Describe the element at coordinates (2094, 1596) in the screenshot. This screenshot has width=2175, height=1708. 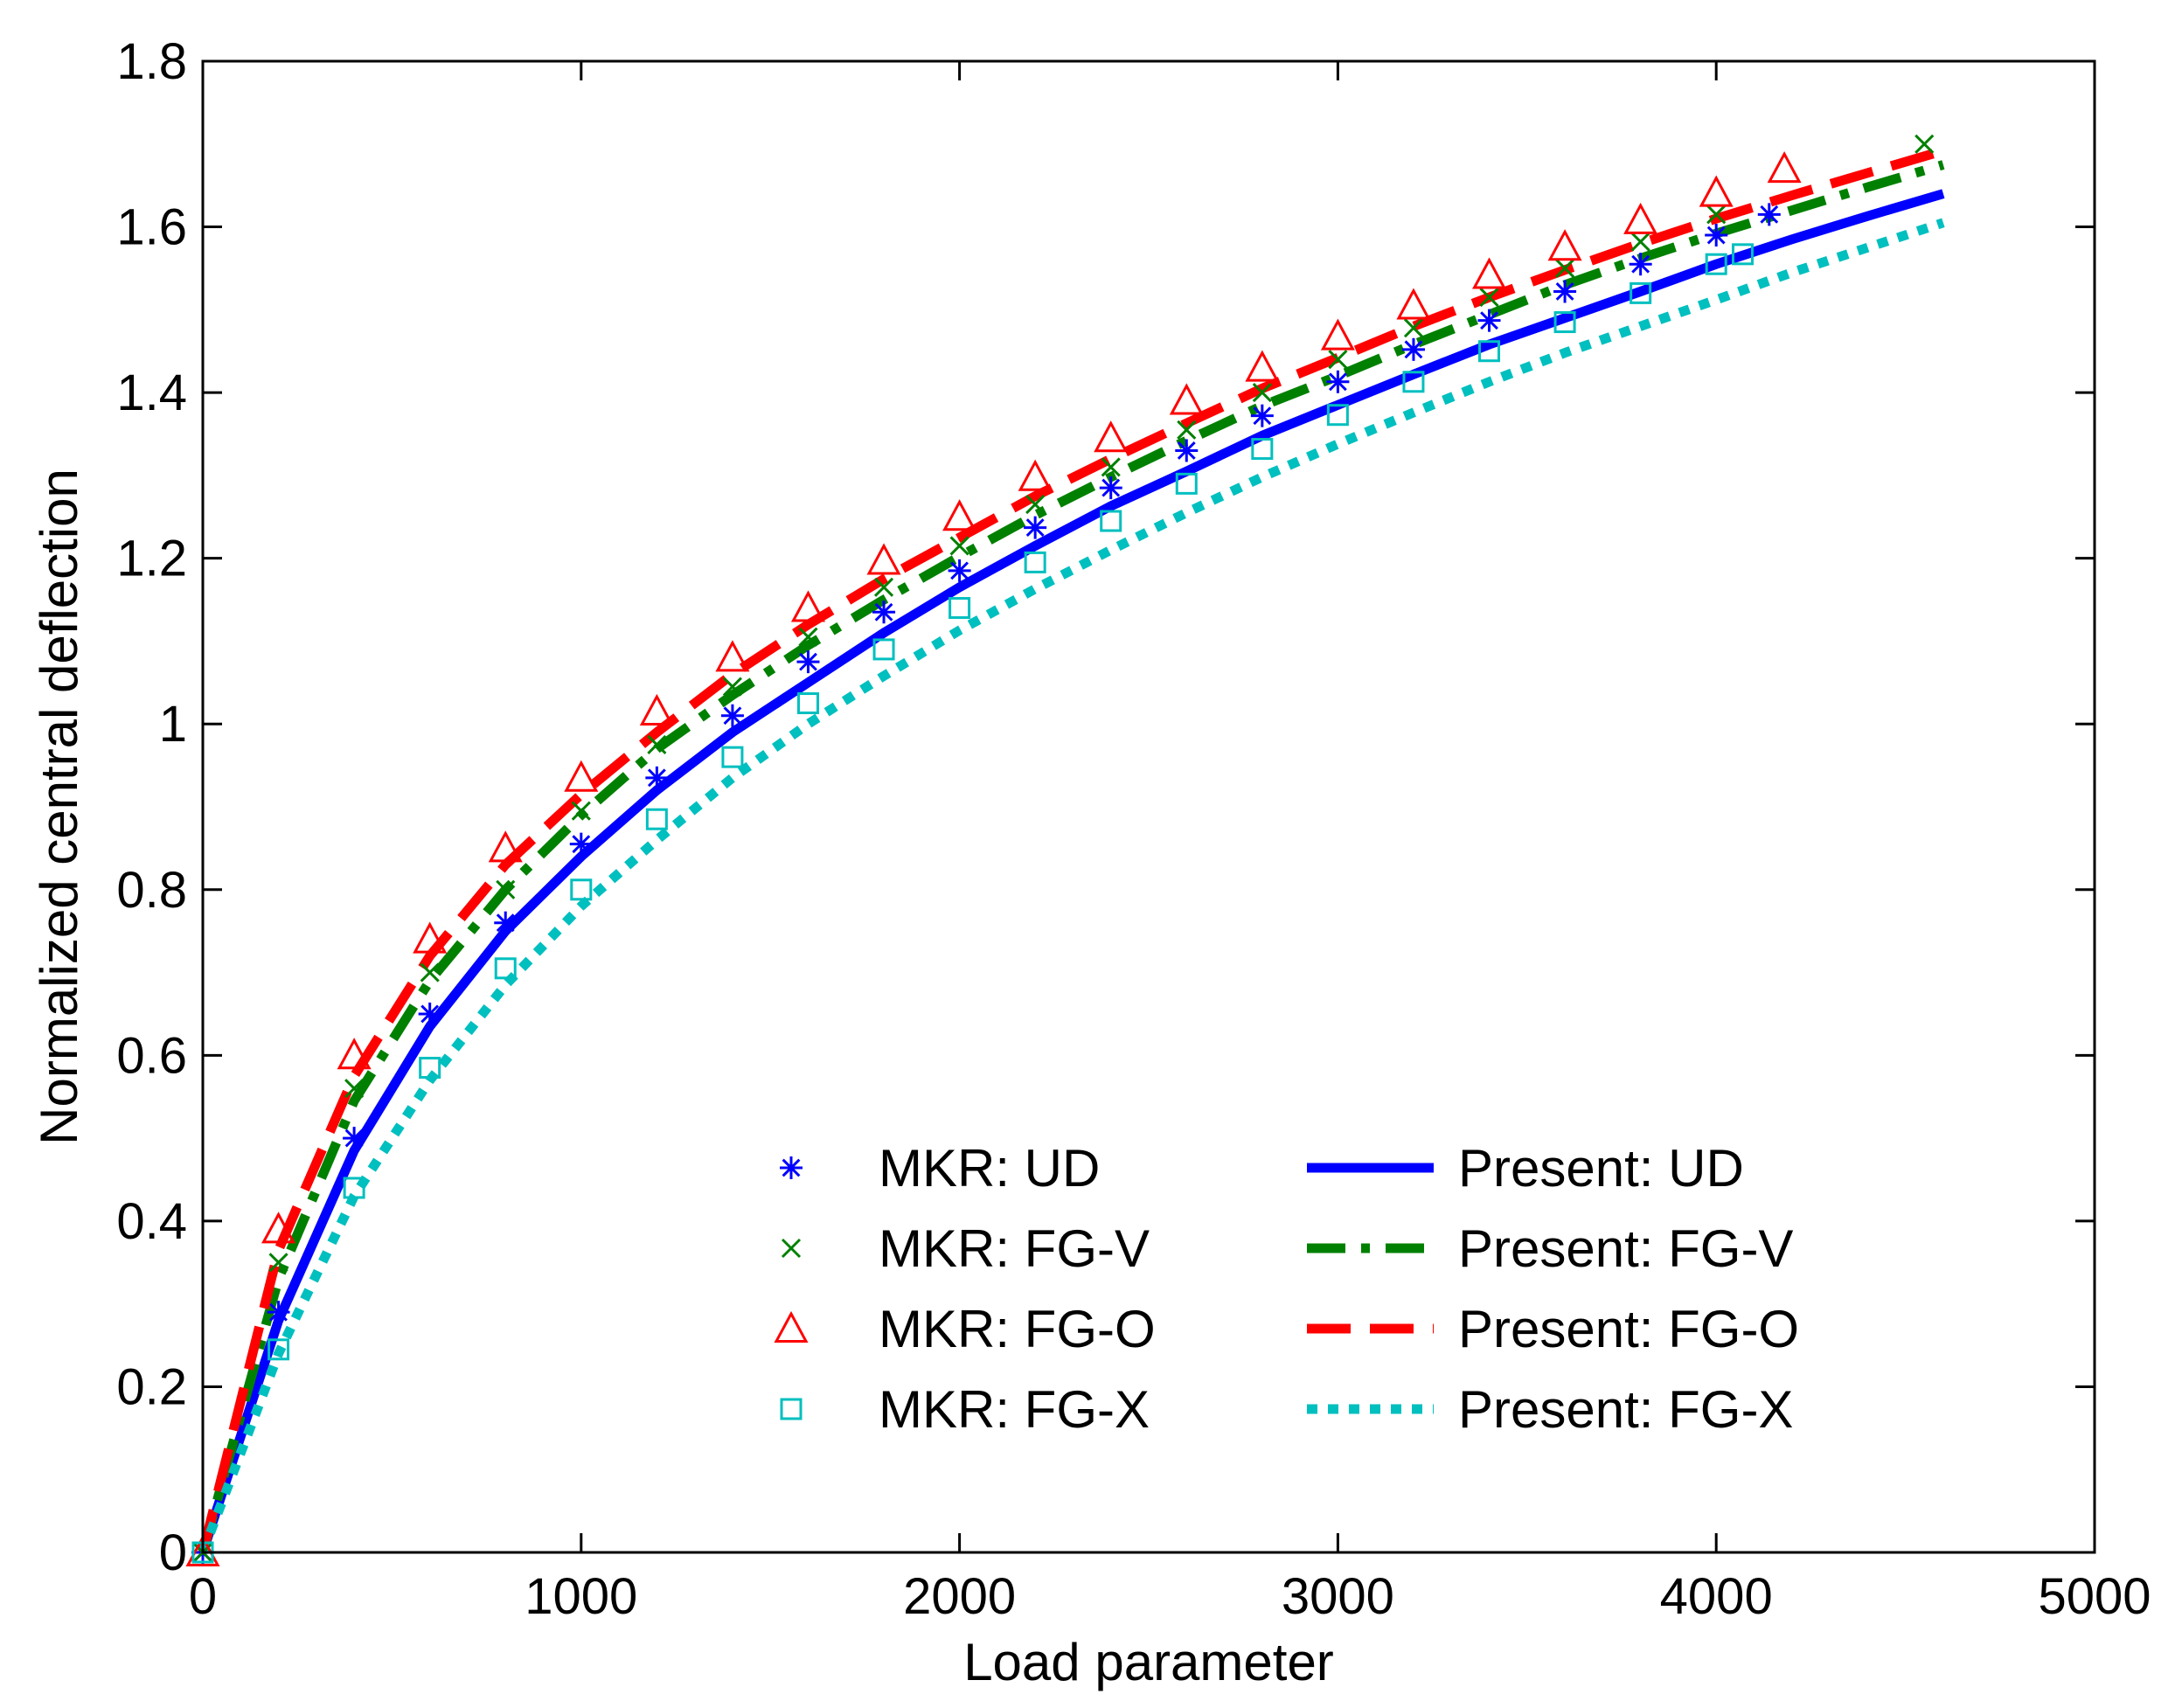
I see `x-tick-label: 5000` at that location.